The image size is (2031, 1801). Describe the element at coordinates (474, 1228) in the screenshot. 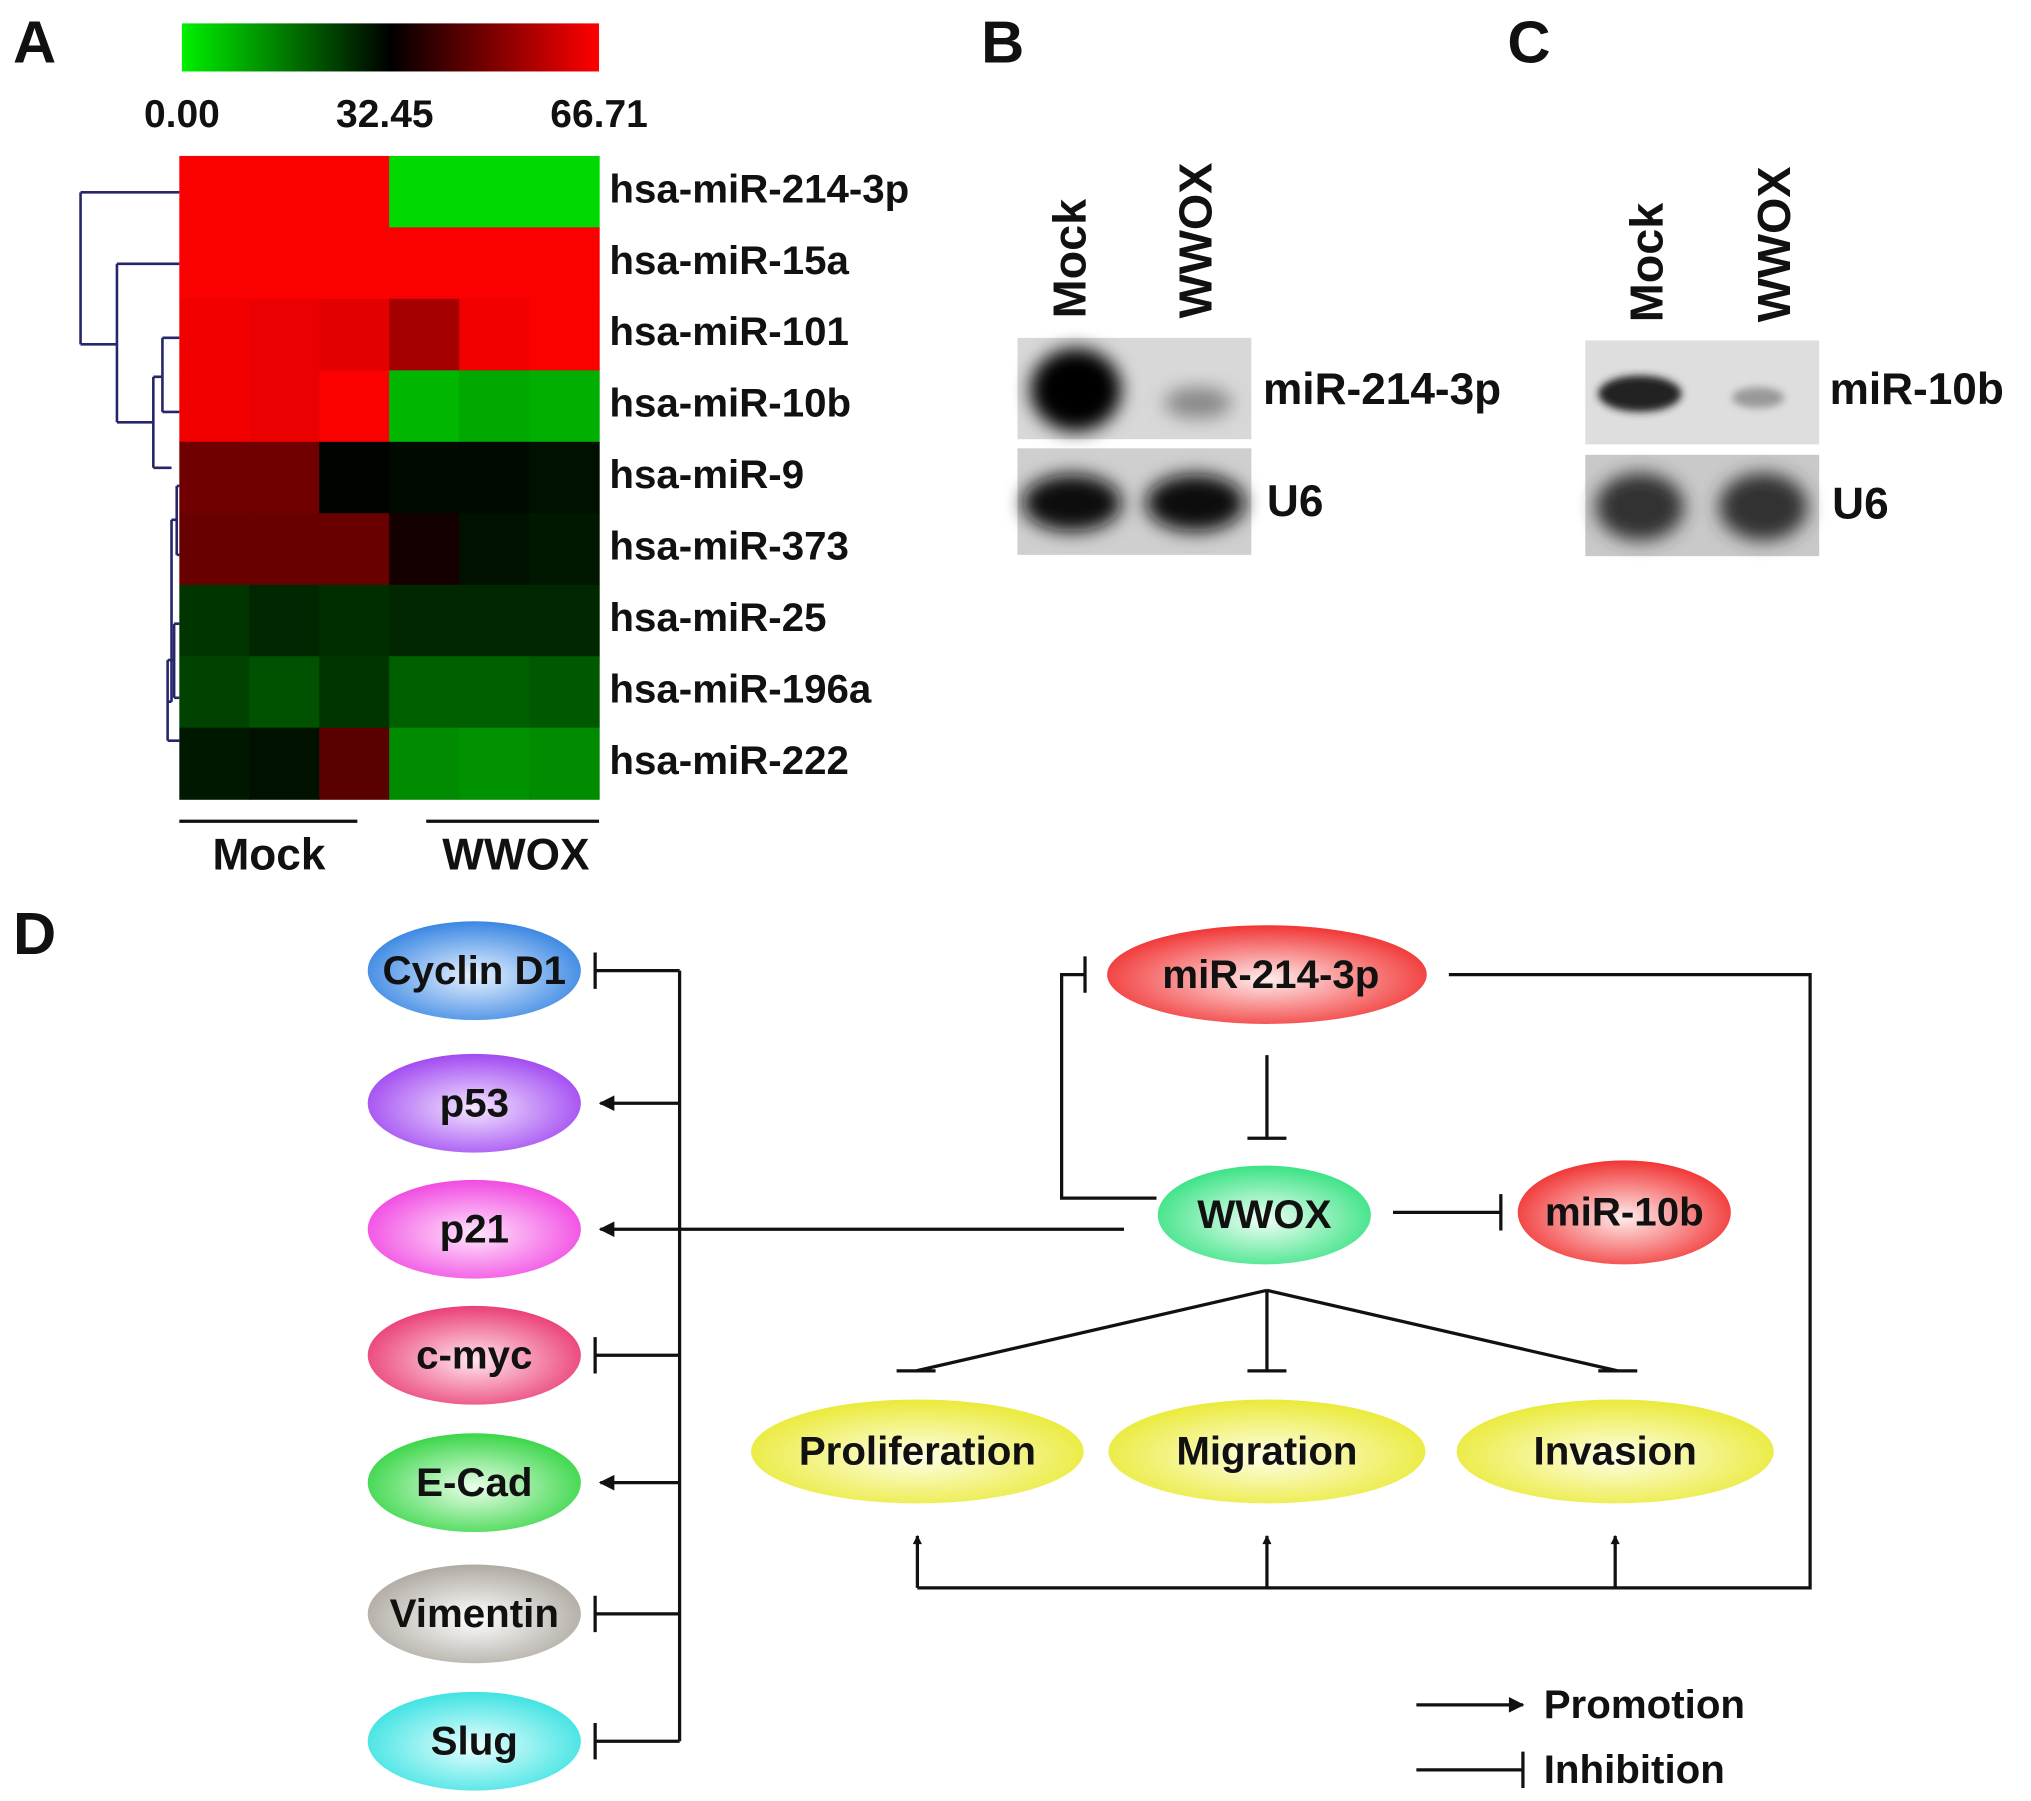

I see `node-label: p21` at that location.